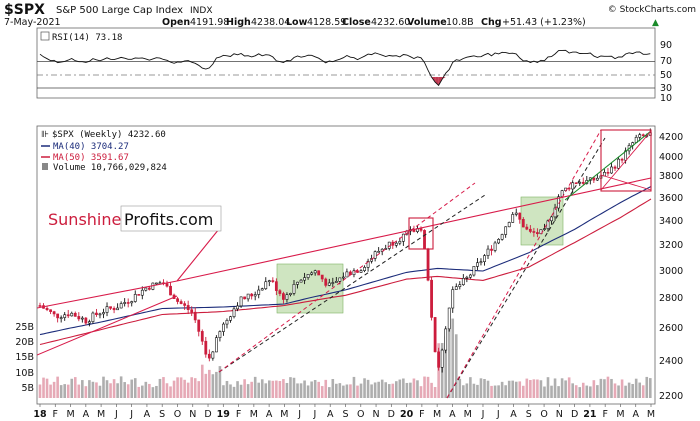 This screenshot has height=421, width=700. What do you see at coordinates (81, 37) in the screenshot?
I see `rsi-legend: RSI(14) 73.18` at bounding box center [81, 37].